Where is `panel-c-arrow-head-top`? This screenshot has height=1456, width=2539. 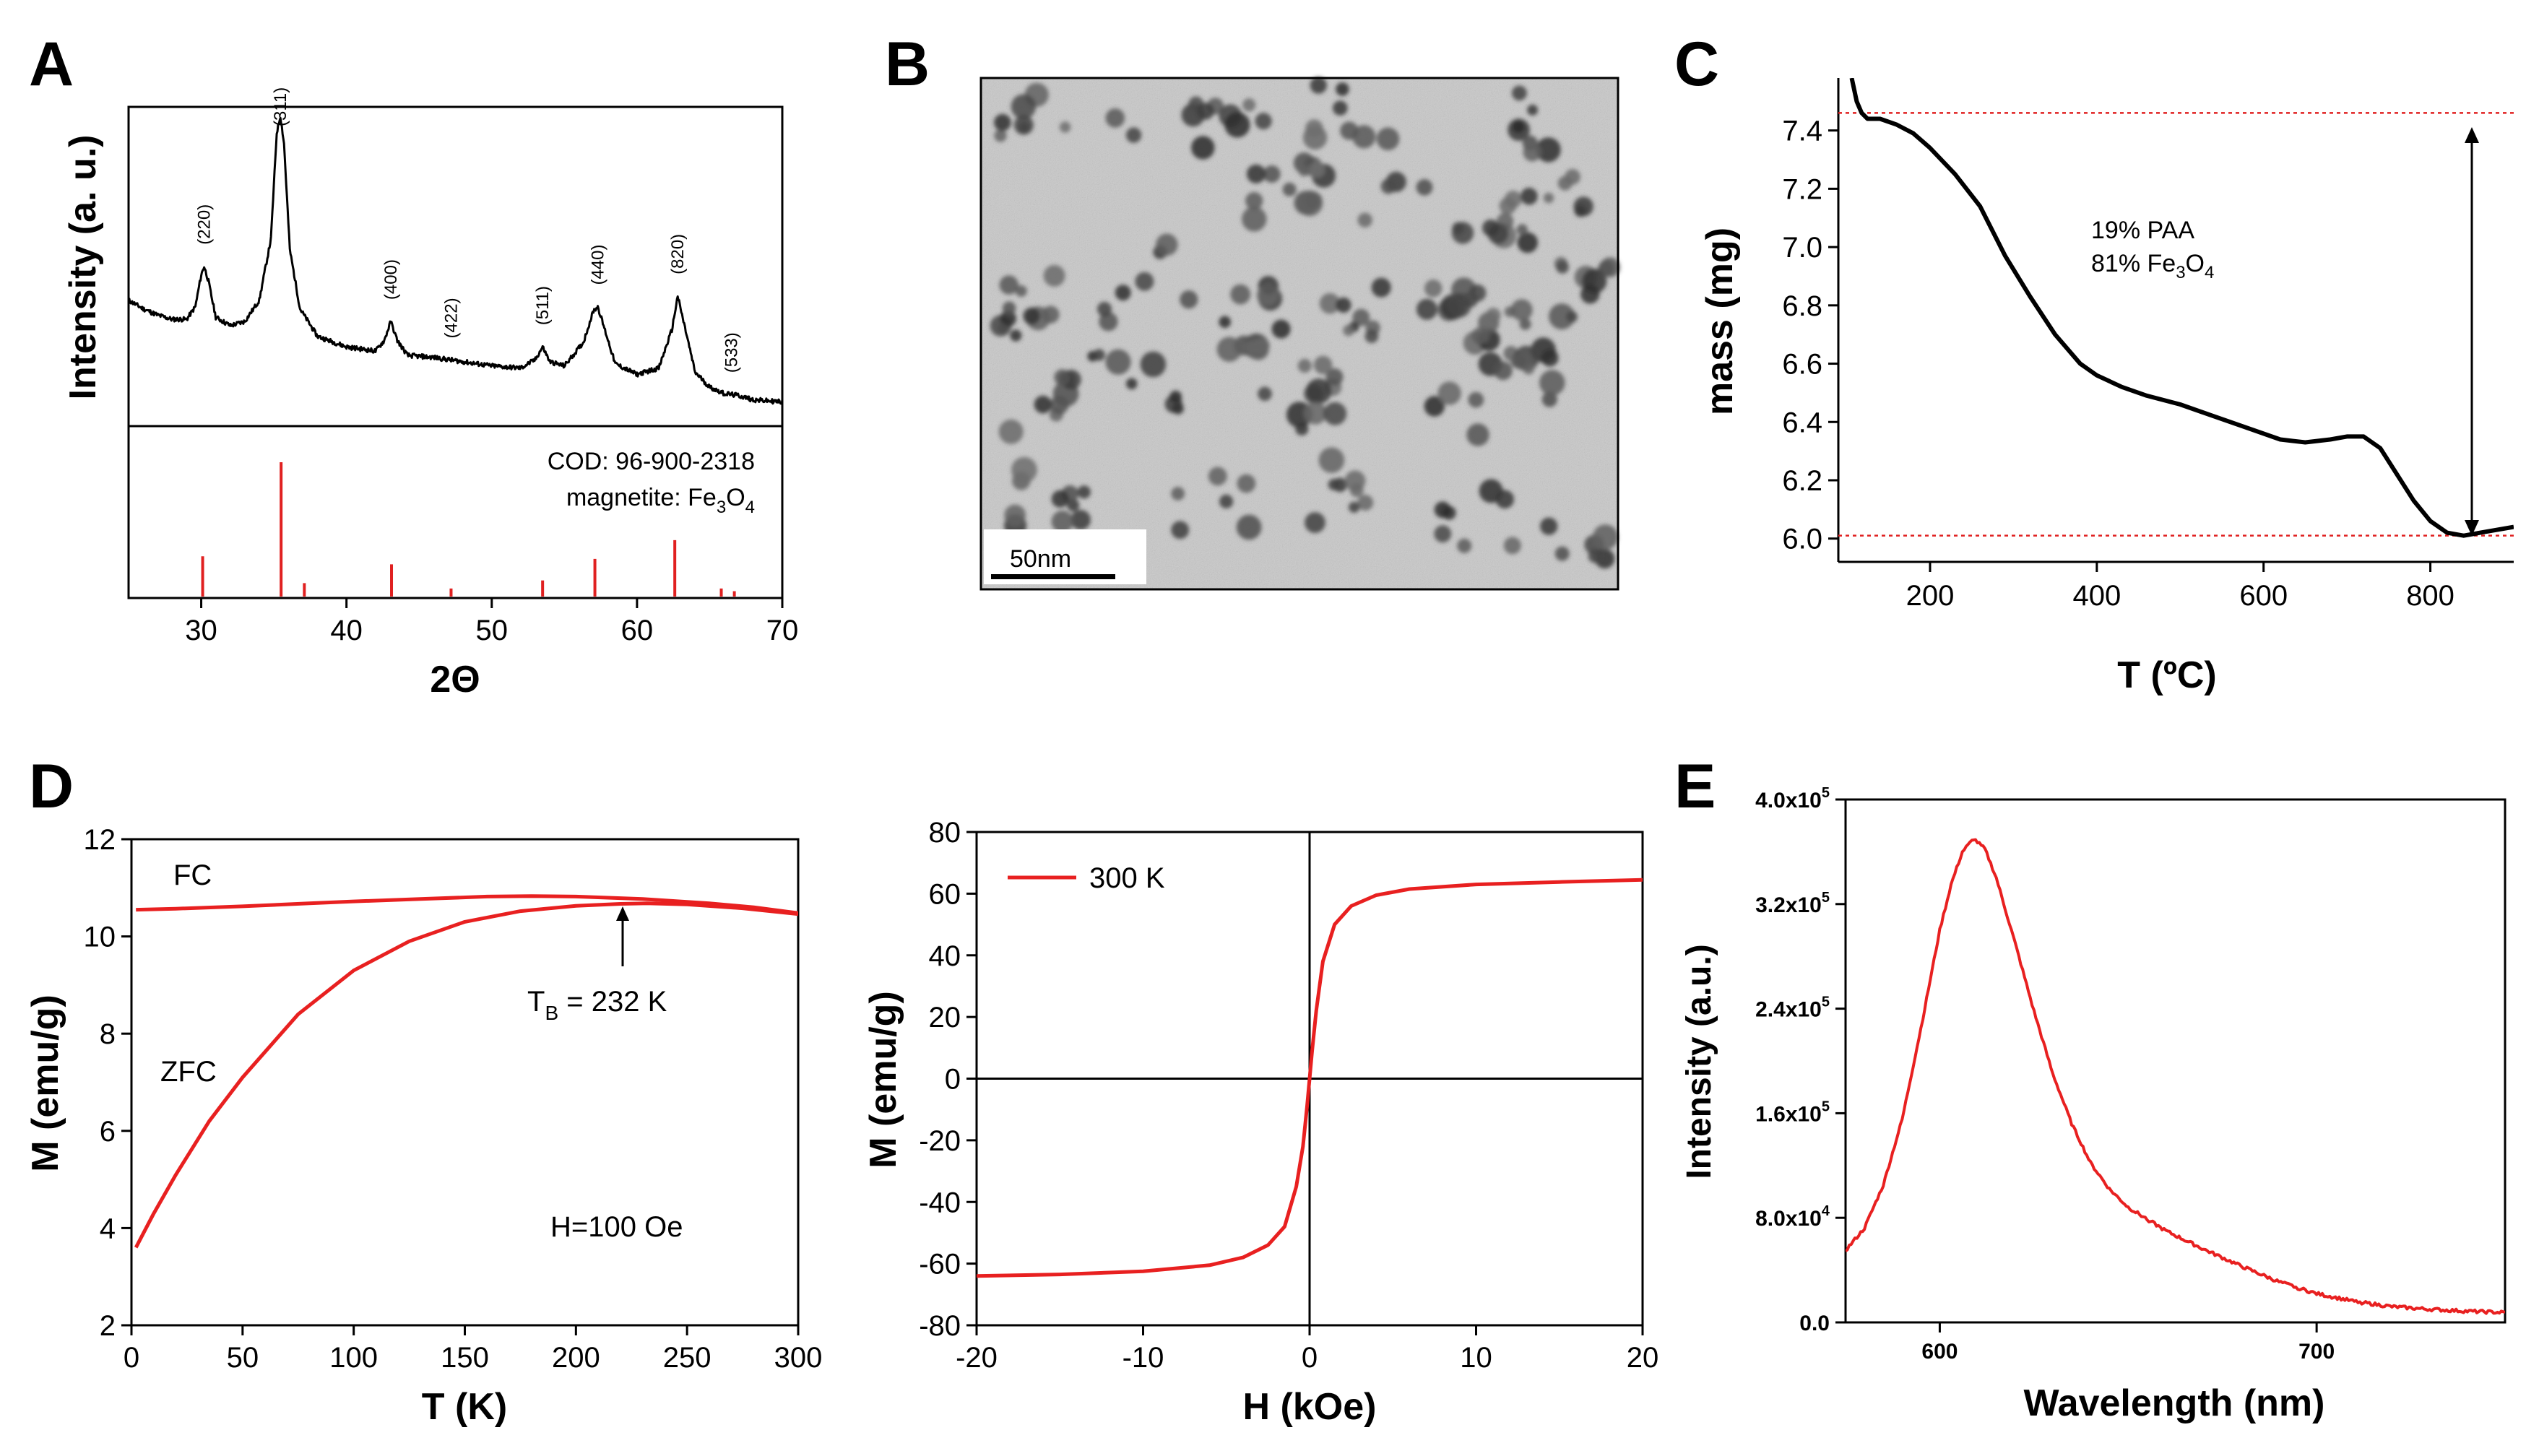
panel-c-arrow-head-top is located at coordinates (2472, 135).